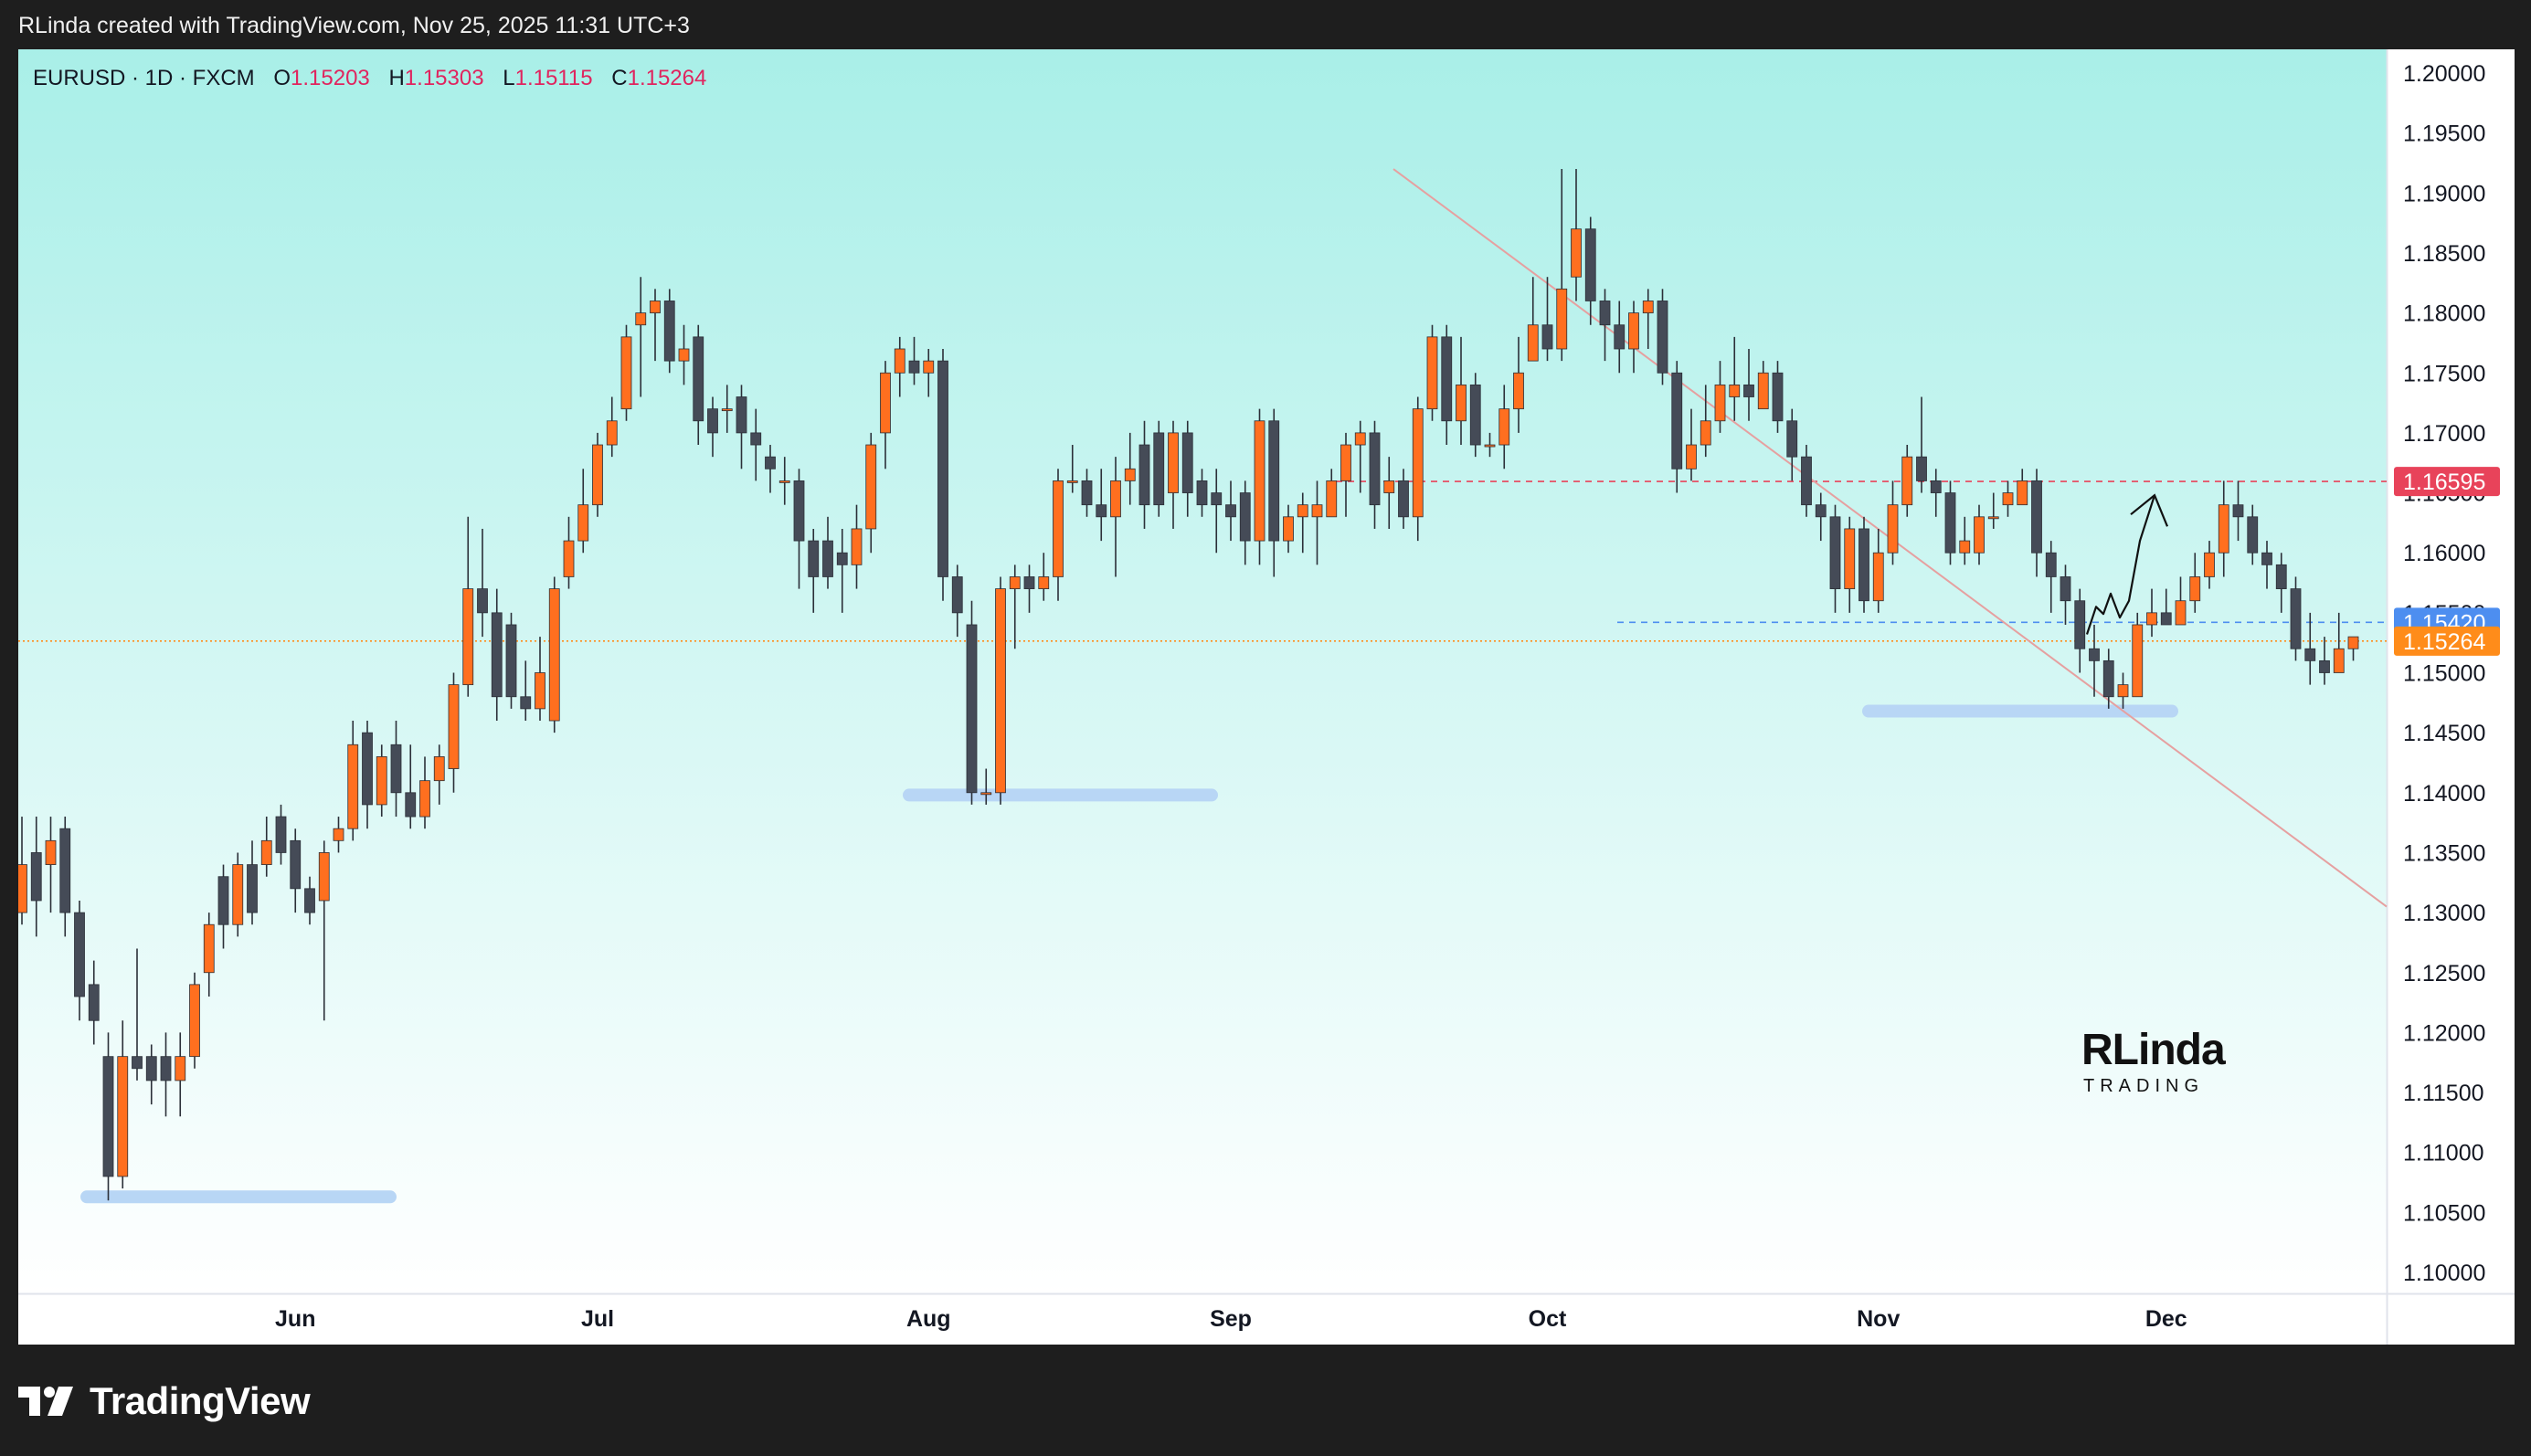 The height and width of the screenshot is (1456, 2531). What do you see at coordinates (2444, 194) in the screenshot?
I see `price-tick-label: 1.19000` at bounding box center [2444, 194].